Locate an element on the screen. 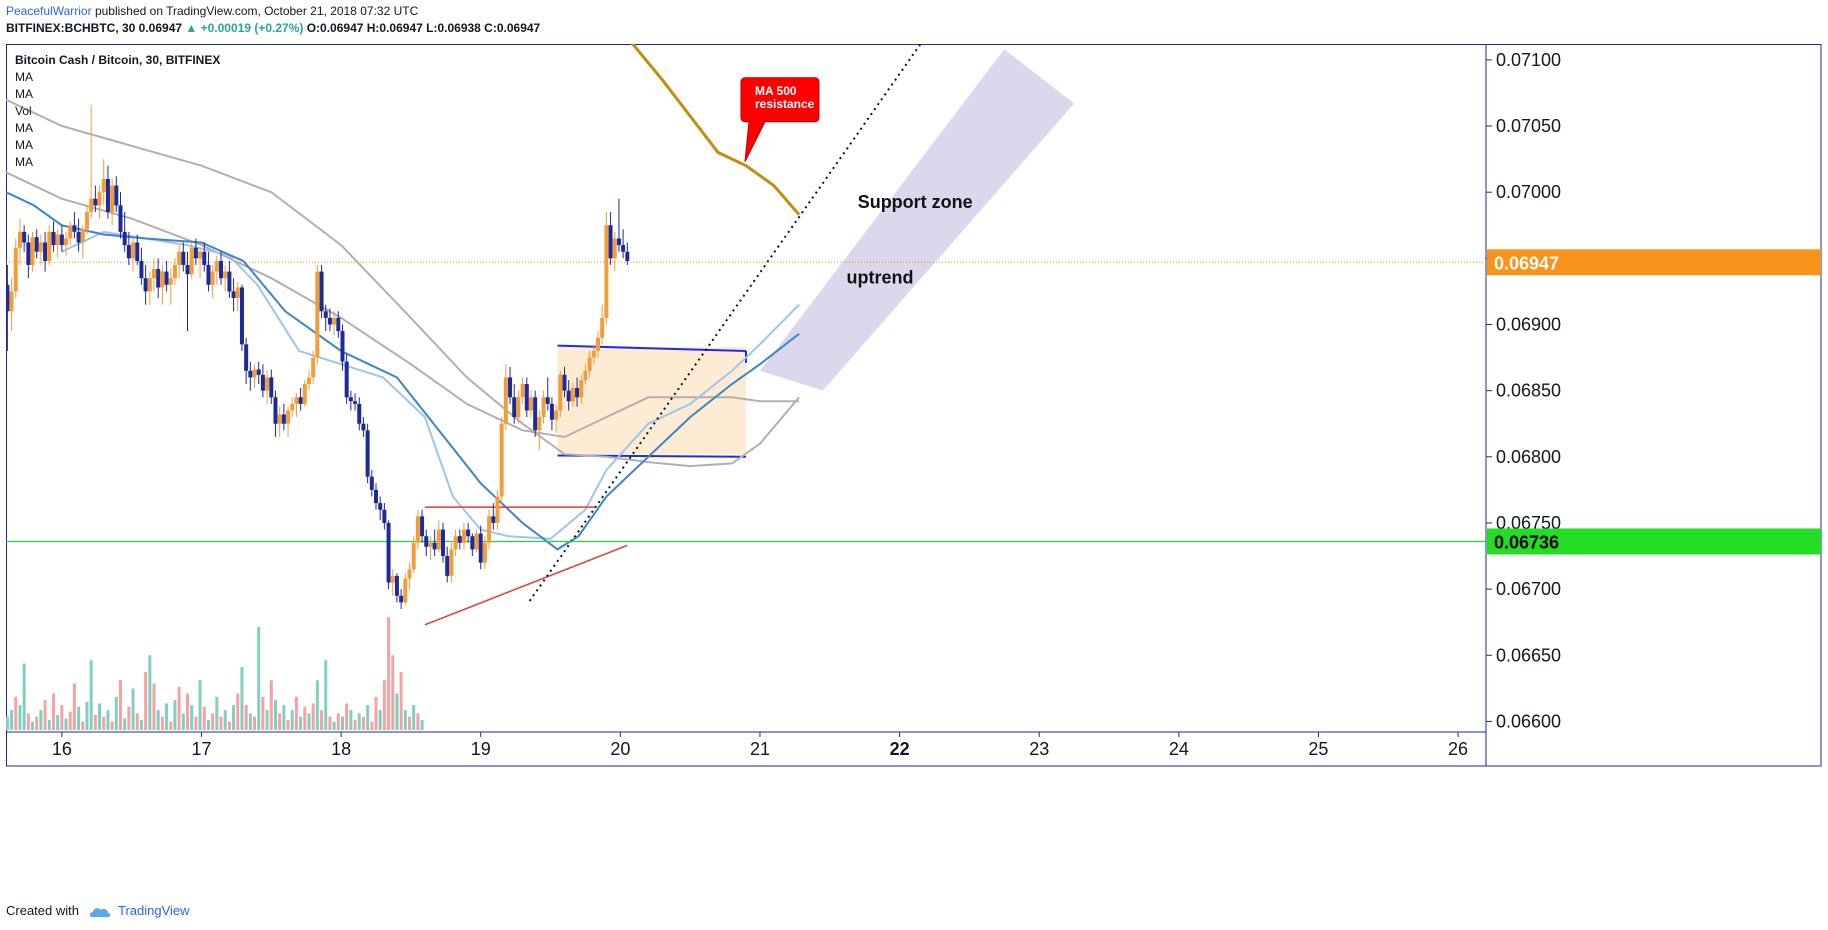 The width and height of the screenshot is (1828, 930). ma-gray-fast-line is located at coordinates (403, 305).